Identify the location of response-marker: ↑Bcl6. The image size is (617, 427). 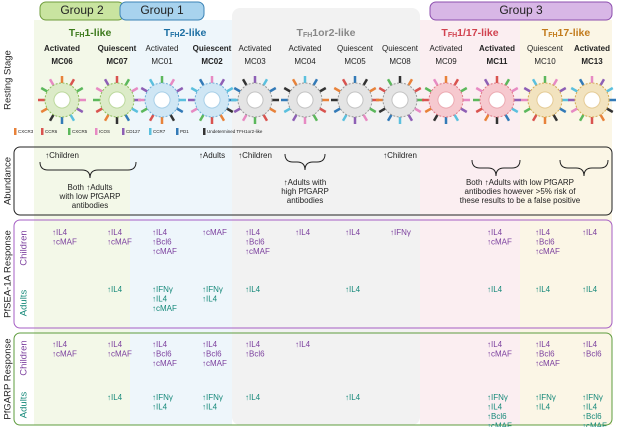
(212, 354).